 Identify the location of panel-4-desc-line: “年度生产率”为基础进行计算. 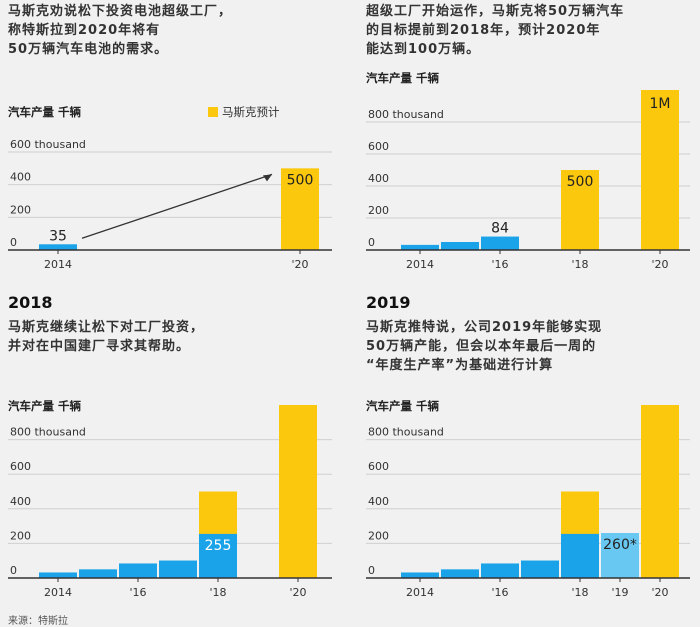
(460, 365).